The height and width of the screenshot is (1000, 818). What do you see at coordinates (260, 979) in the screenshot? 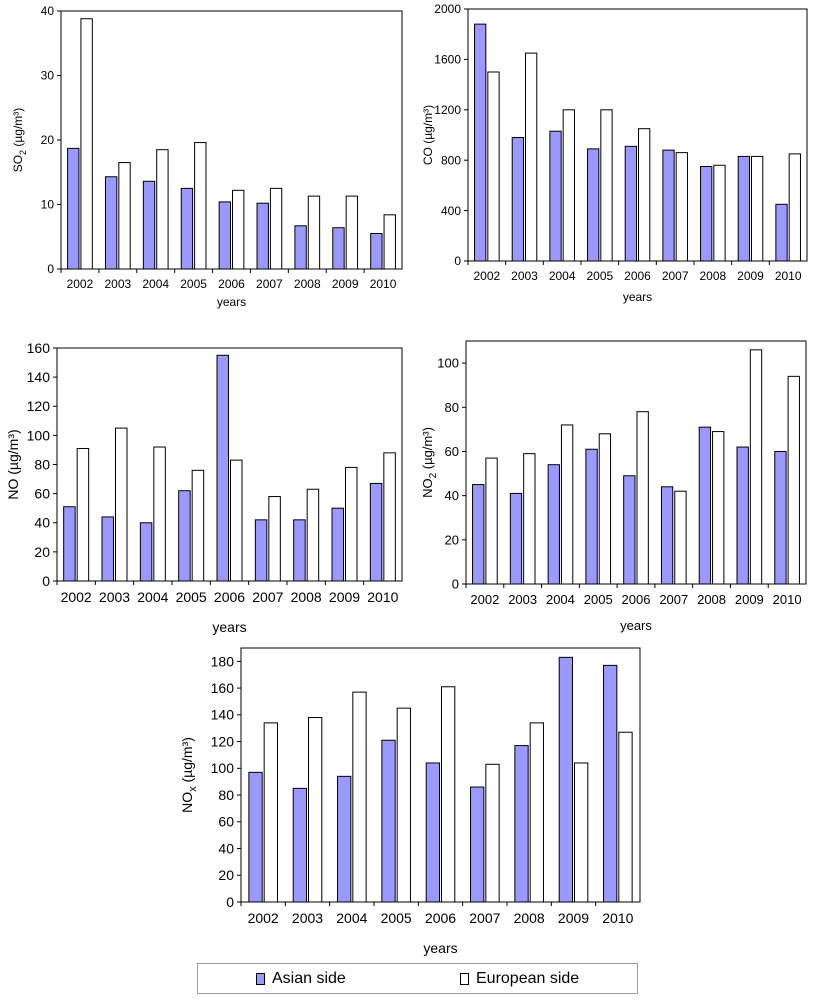
I see `legend-swatch-asian` at bounding box center [260, 979].